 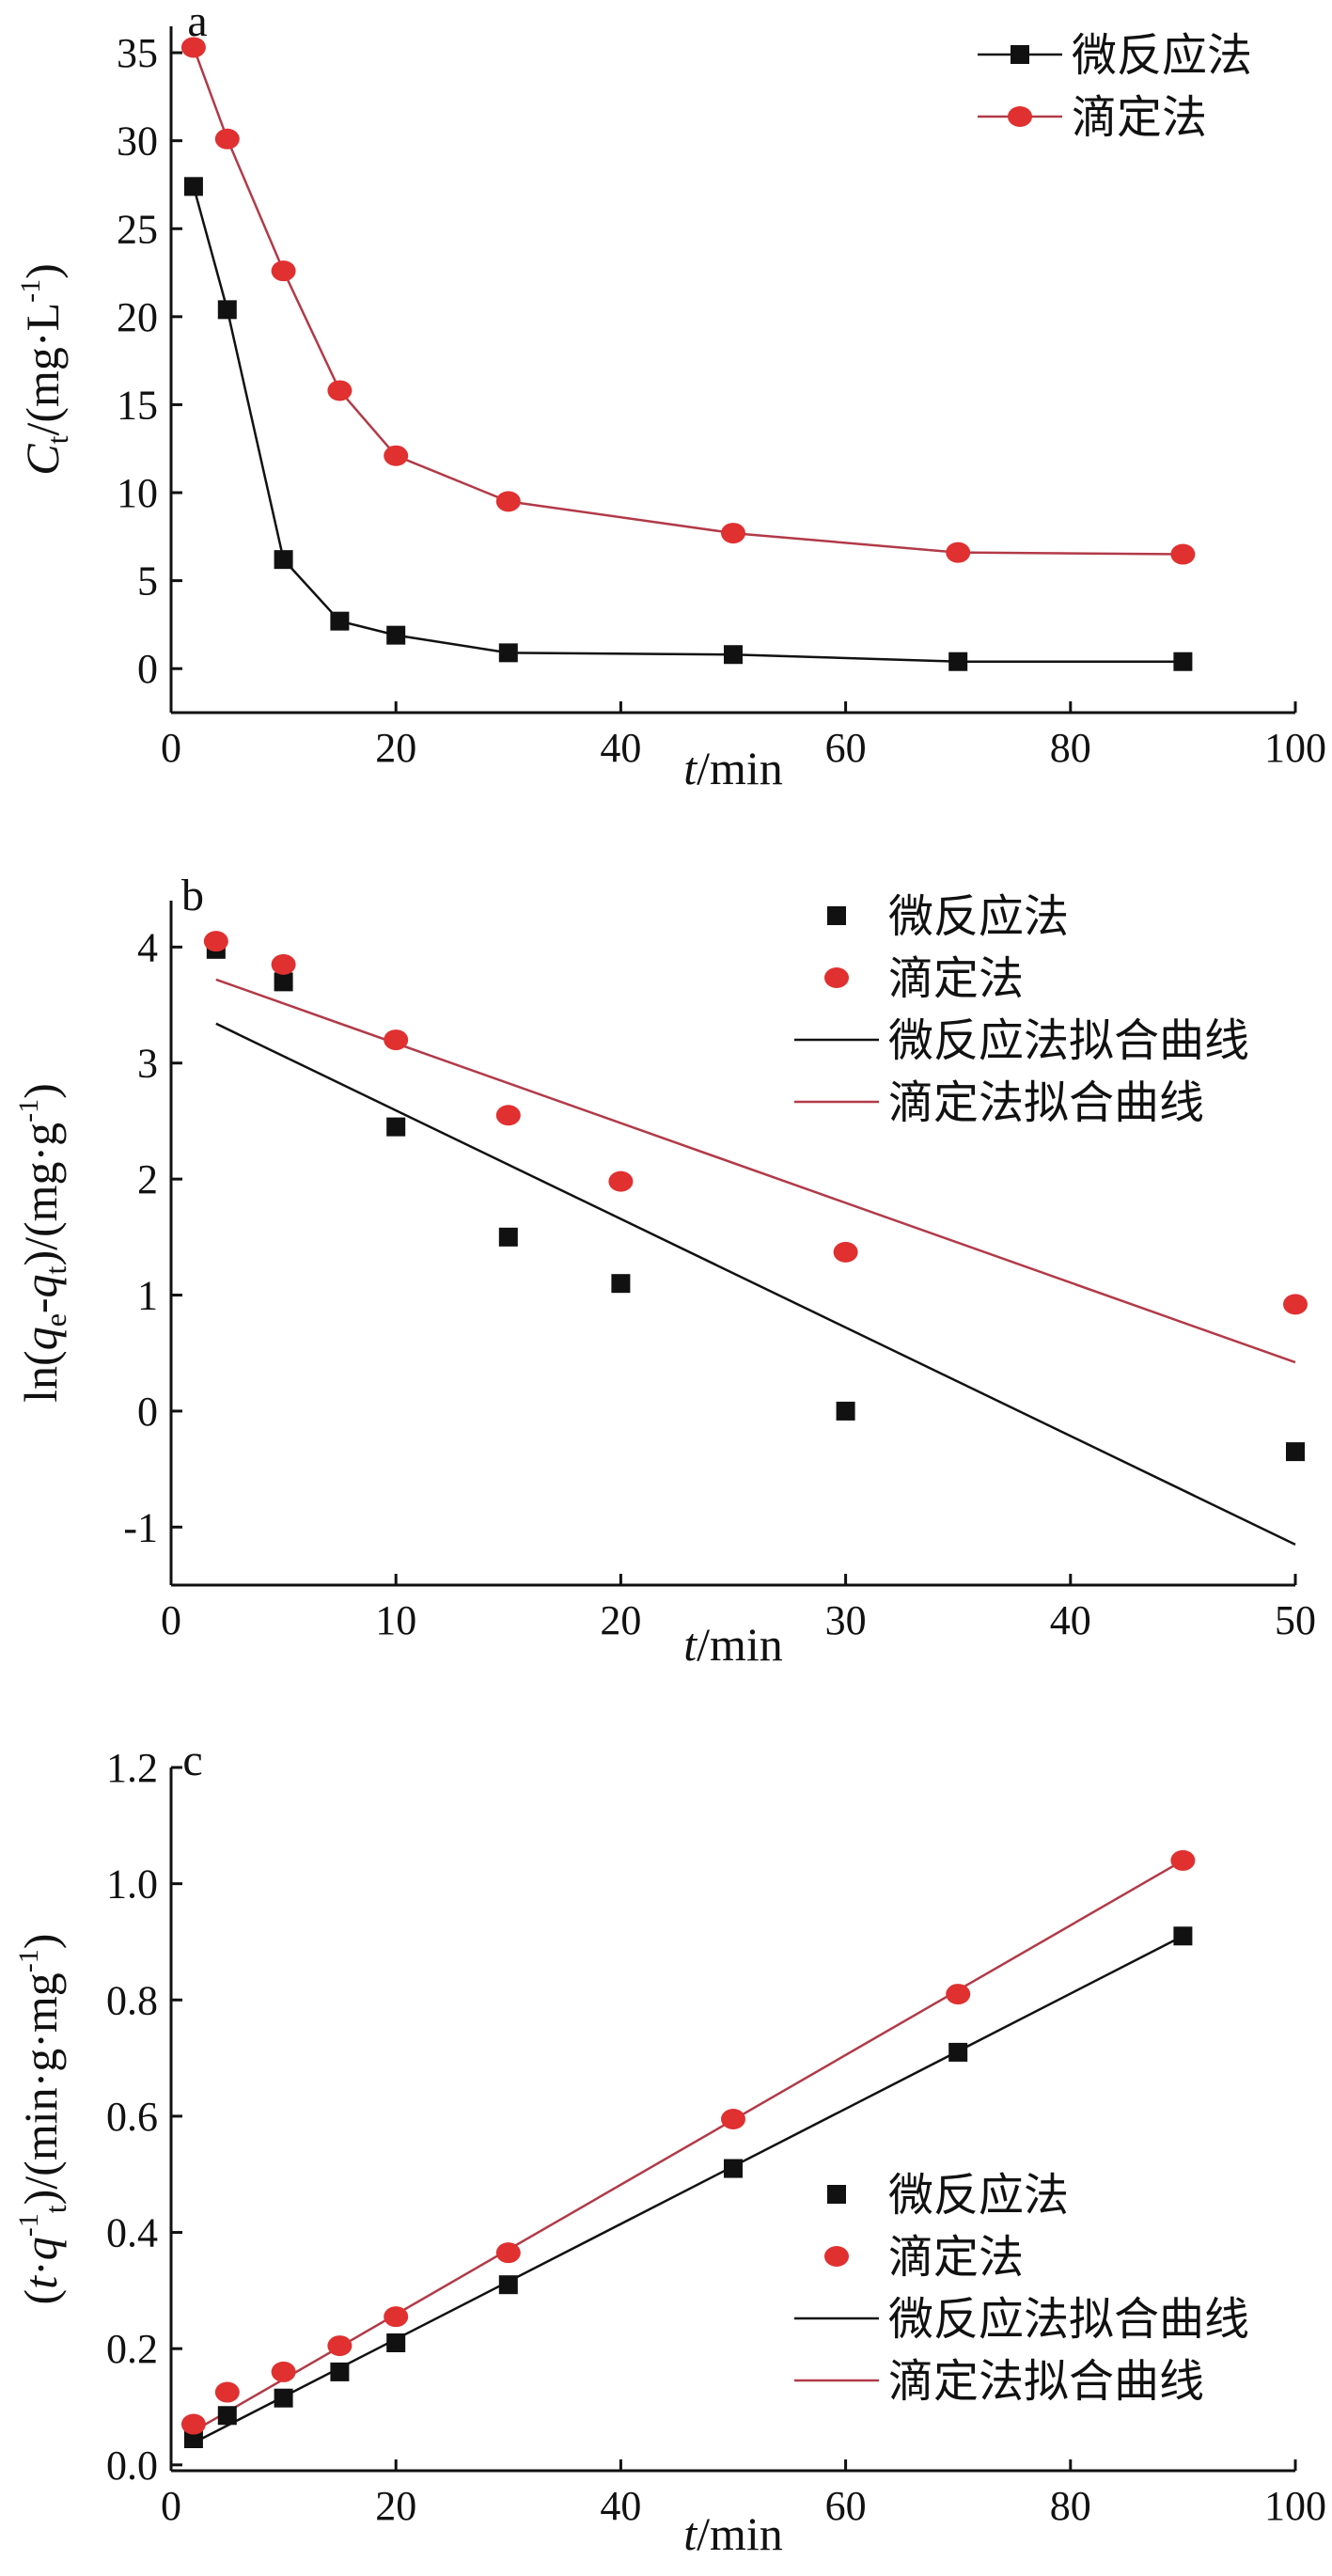 I want to click on x-tick-label: 10, so click(x=395, y=1620).